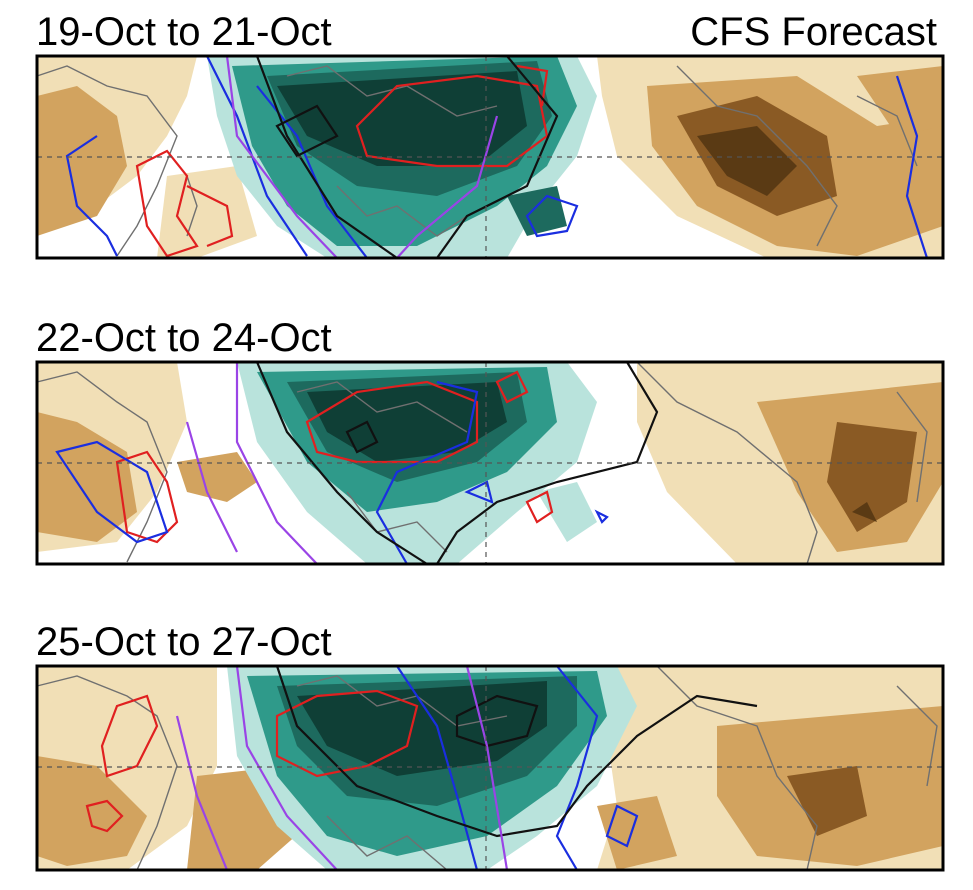  What do you see at coordinates (184, 338) in the screenshot?
I see `panel-2-title: 22-Oct to 24-Oct` at bounding box center [184, 338].